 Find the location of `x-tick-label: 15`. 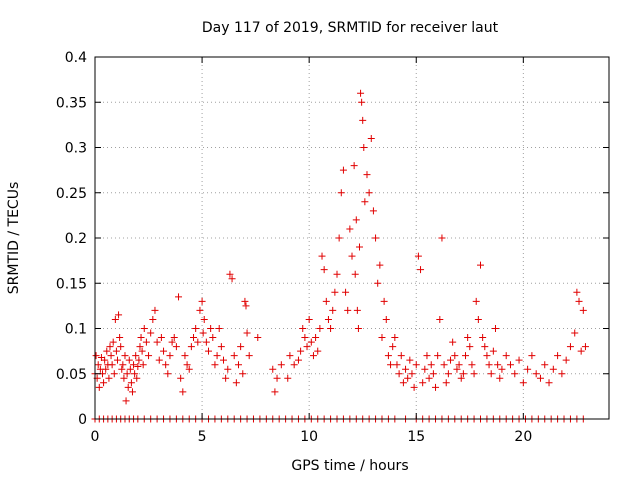

x-tick-label: 15 is located at coordinates (416, 437).